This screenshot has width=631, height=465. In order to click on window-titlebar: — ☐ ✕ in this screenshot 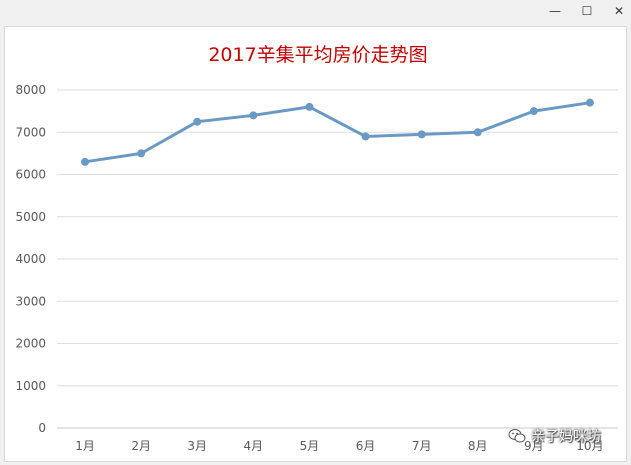, I will do `click(315, 12)`.